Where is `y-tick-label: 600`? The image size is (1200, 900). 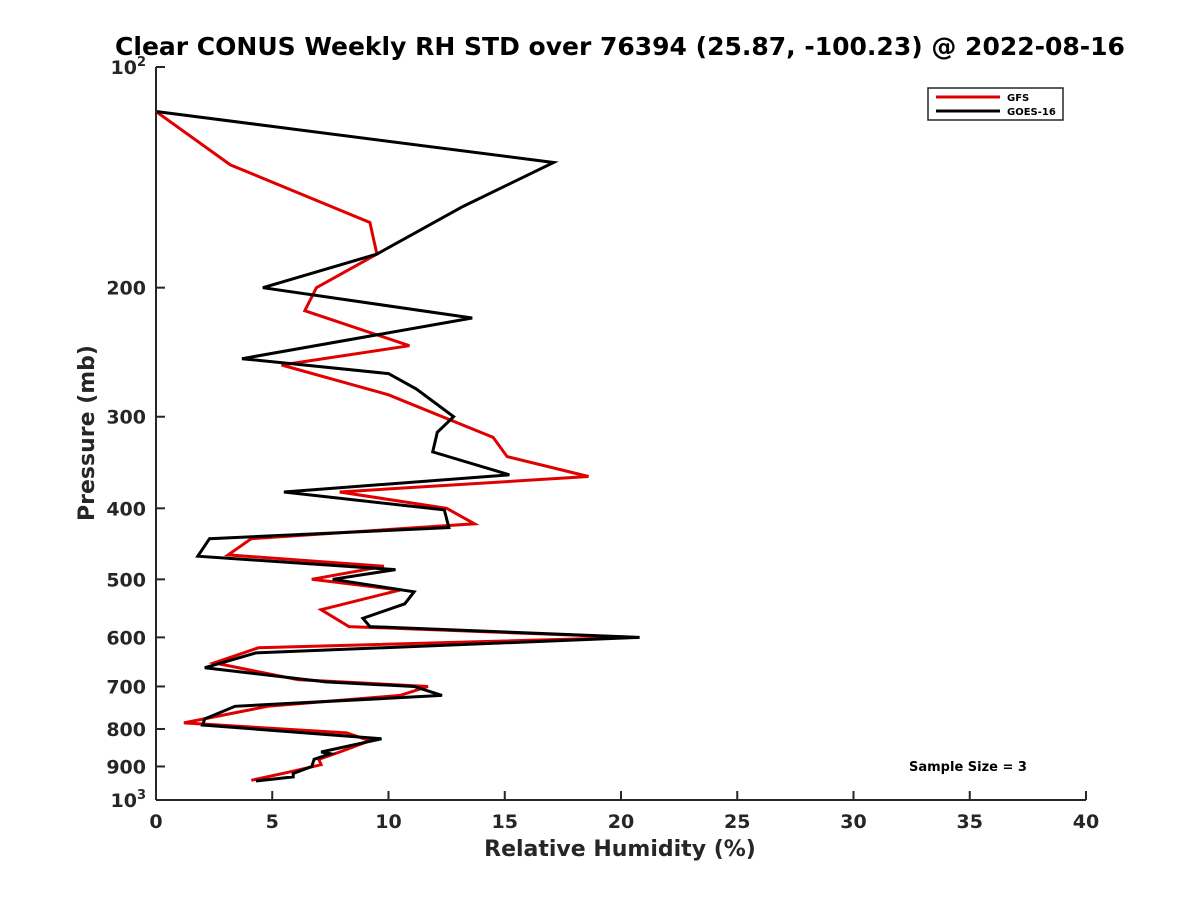 y-tick-label: 600 is located at coordinates (126, 638).